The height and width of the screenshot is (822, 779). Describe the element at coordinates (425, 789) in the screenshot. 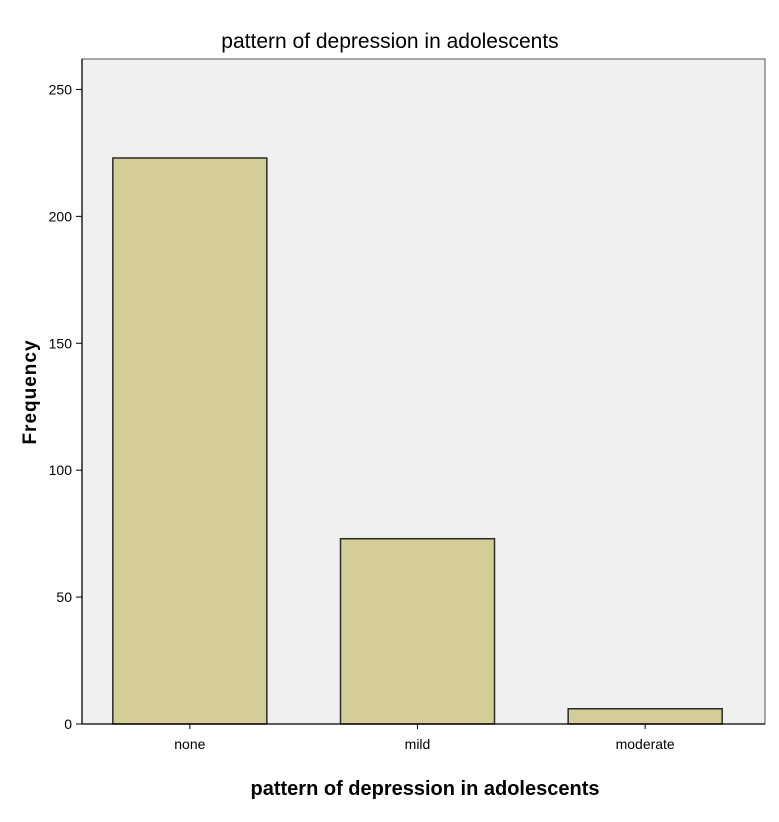

I see `x-axis-label: pattern of depression in adolescents` at that location.